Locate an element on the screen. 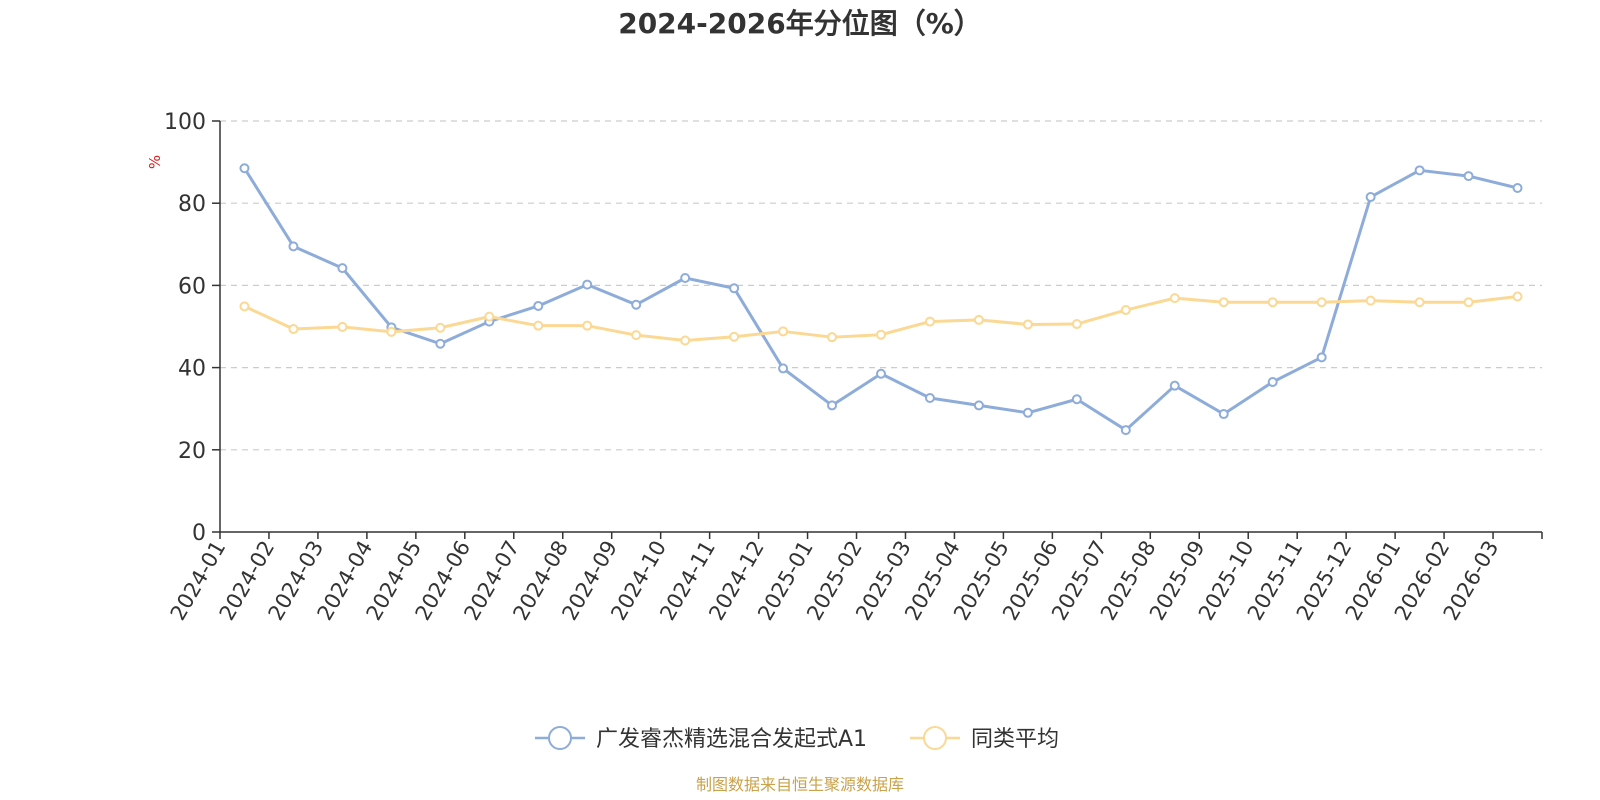 The width and height of the screenshot is (1600, 800). legend-item-1: 同类平均 is located at coordinates (984, 739).